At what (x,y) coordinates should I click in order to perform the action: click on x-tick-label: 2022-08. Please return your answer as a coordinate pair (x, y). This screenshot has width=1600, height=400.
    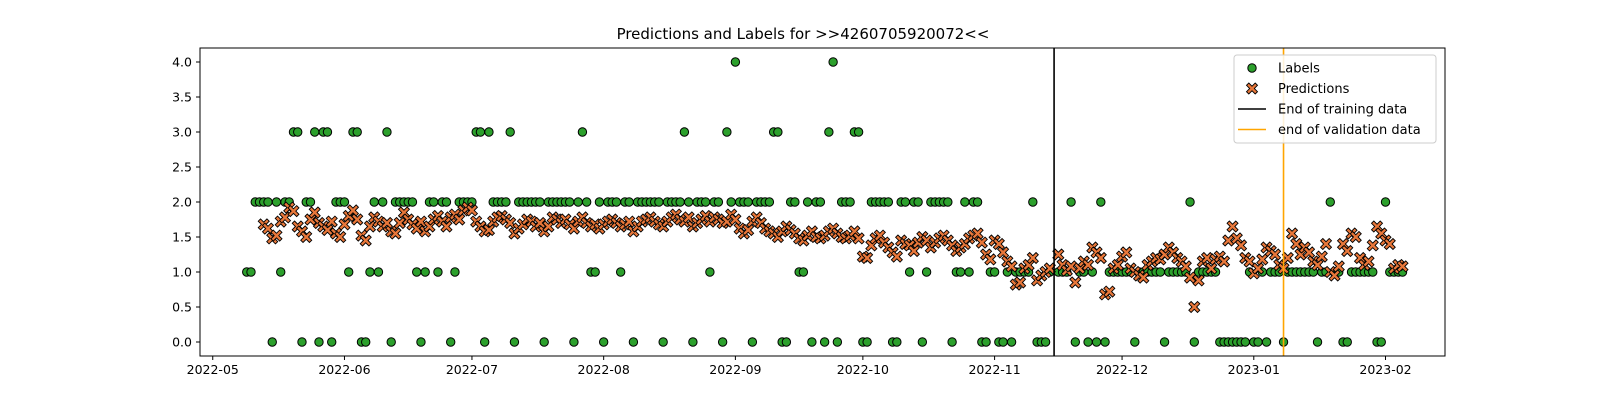
    Looking at the image, I should click on (604, 369).